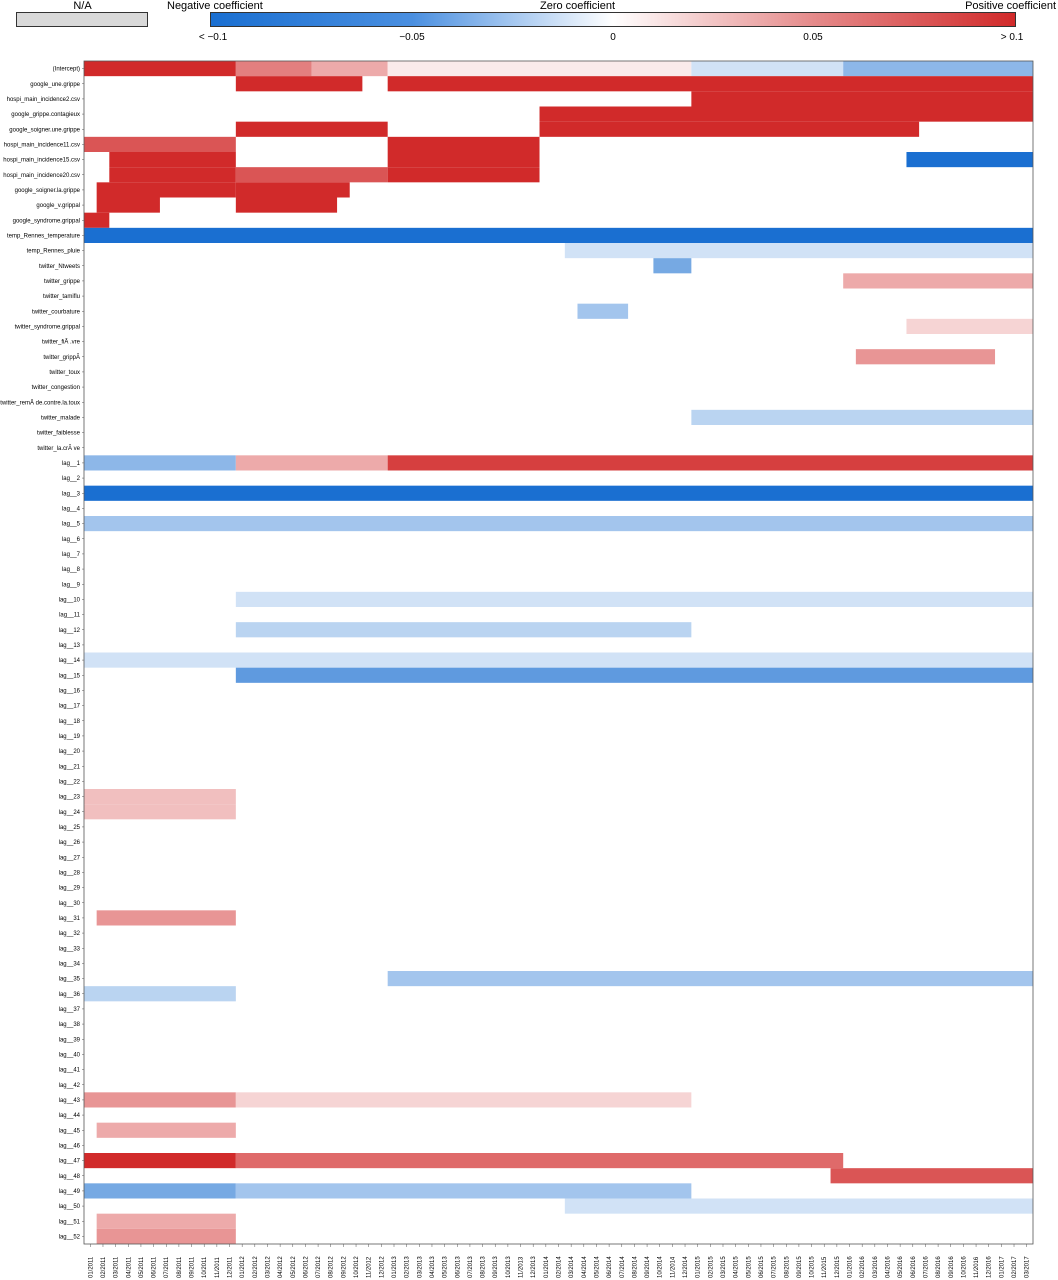 Image resolution: width=1058 pixels, height=1280 pixels. I want to click on date-label: 05/2016, so click(901, 1267).